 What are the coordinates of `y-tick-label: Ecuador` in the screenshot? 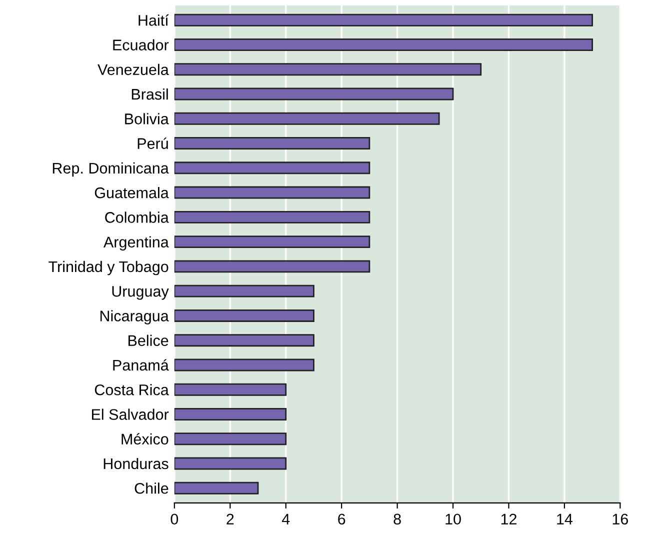 It's located at (141, 44).